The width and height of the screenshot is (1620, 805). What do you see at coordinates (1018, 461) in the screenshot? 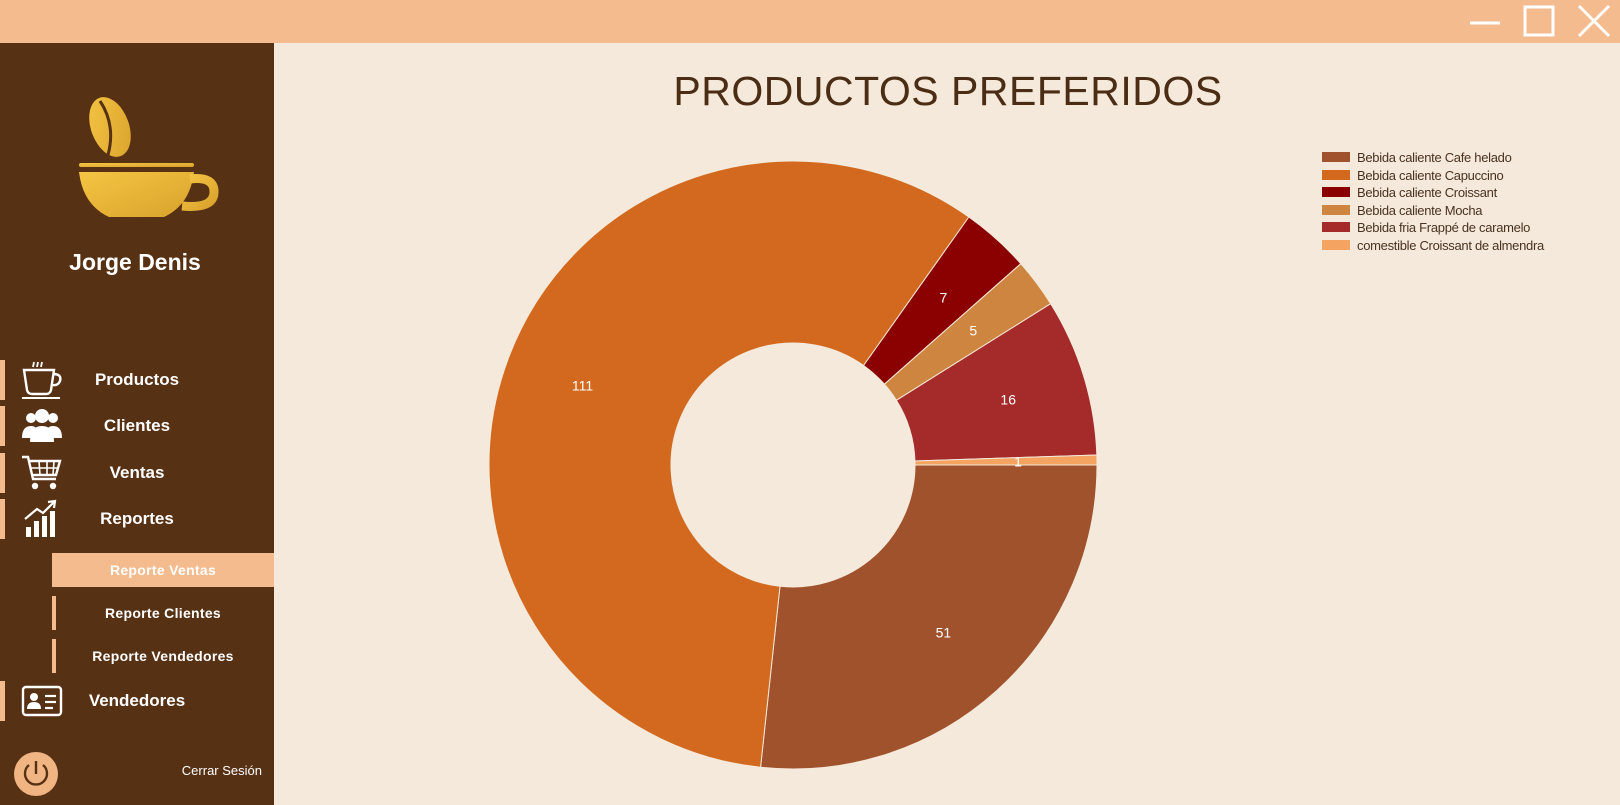
I see `slice-value-label: 1` at bounding box center [1018, 461].